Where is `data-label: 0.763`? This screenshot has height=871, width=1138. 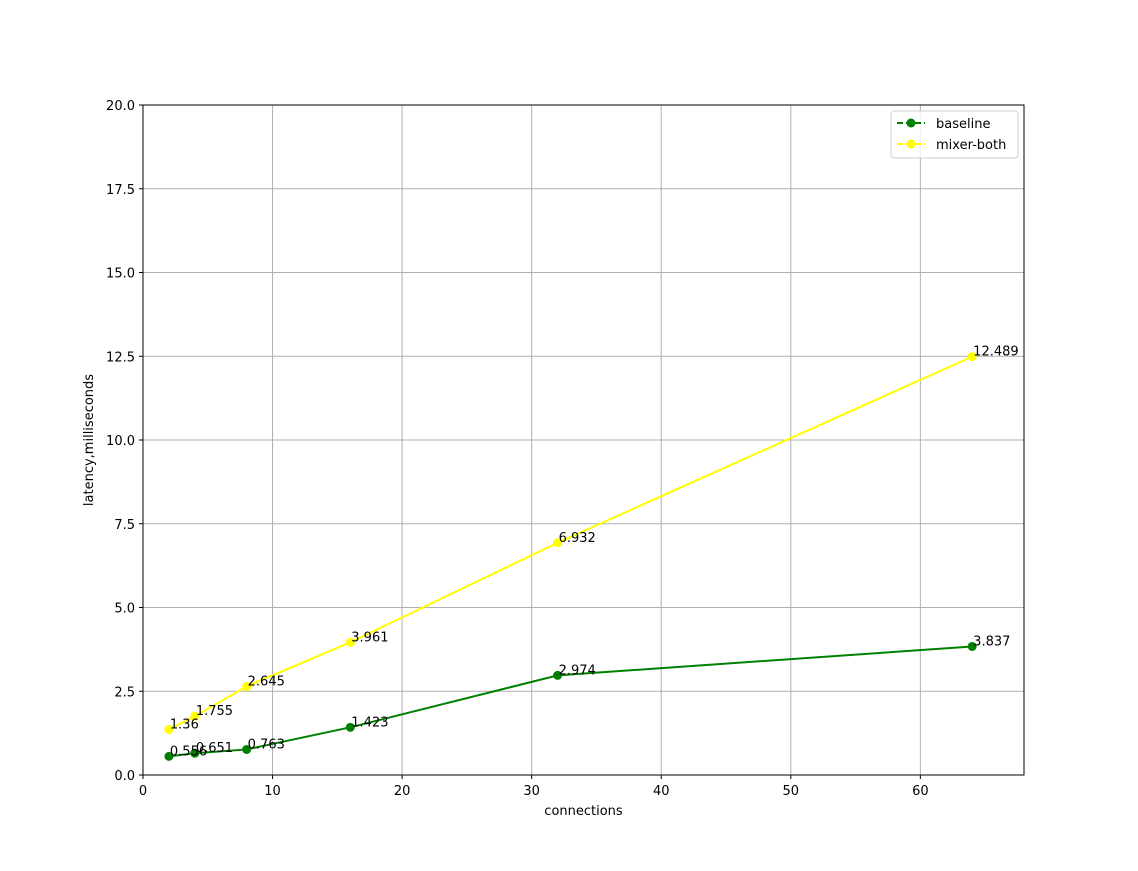
data-label: 0.763 is located at coordinates (266, 744).